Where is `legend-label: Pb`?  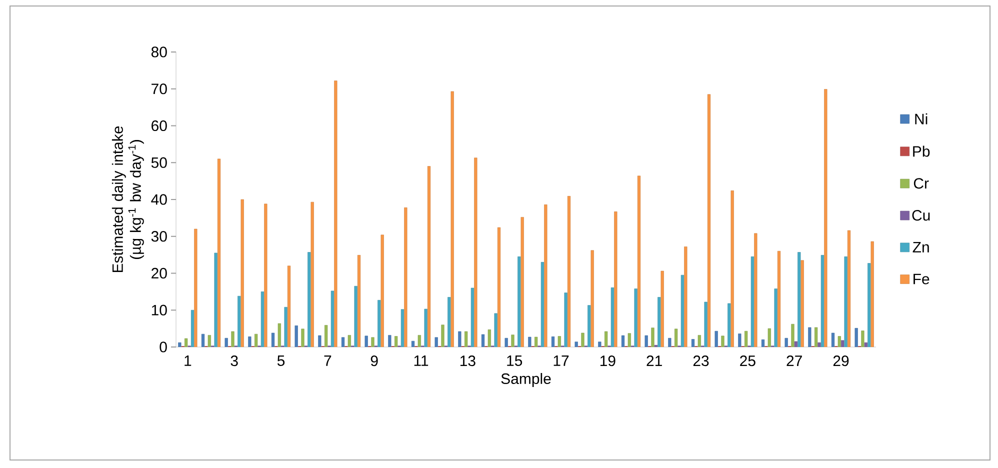
legend-label: Pb is located at coordinates (921, 151).